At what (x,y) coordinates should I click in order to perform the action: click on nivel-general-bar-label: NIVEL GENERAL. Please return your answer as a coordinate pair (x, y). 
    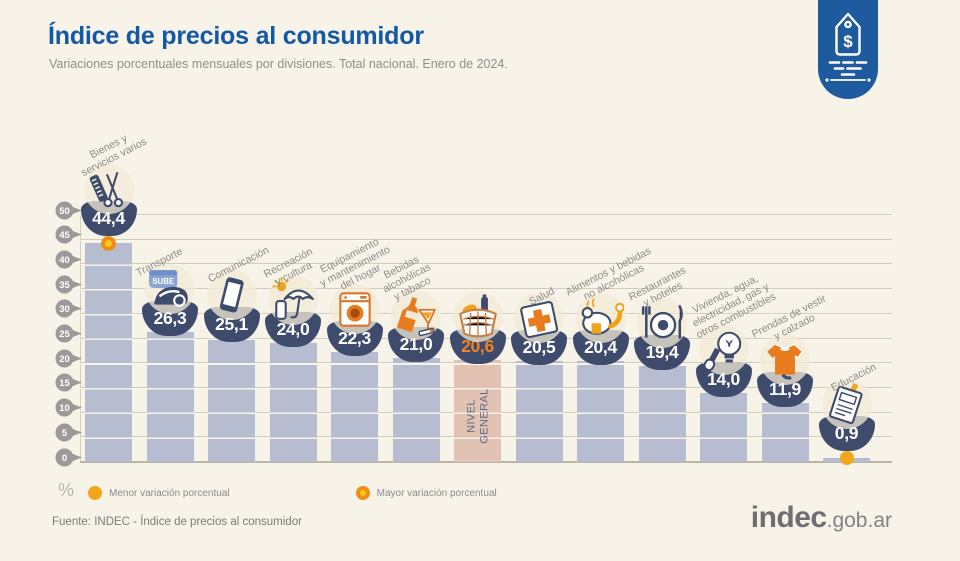
    Looking at the image, I should click on (477, 416).